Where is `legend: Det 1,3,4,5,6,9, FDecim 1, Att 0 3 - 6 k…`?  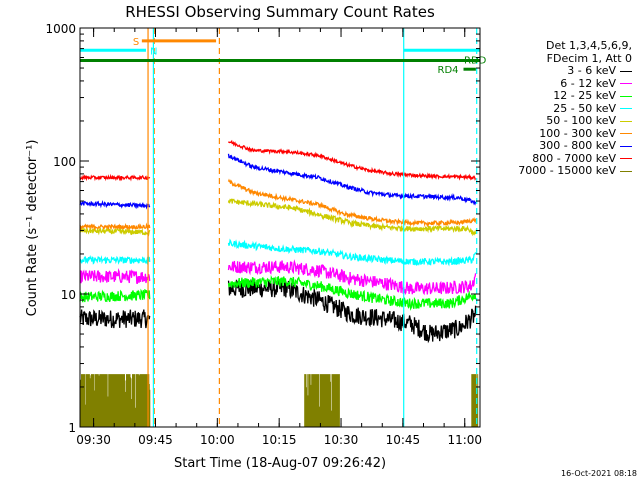
legend: Det 1,3,4,5,6,9, FDecim 1, Att 0 3 - 6 k… is located at coordinates (556, 108).